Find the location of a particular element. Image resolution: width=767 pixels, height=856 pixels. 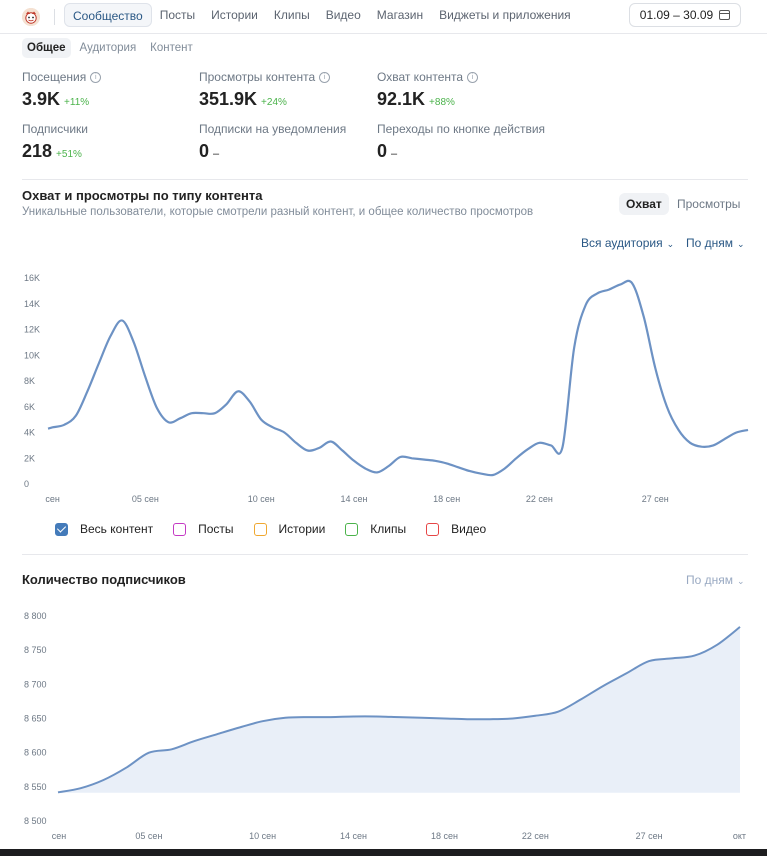

chart-legend: Весь контент Посты Истории Клипы Видео is located at coordinates (280, 529).